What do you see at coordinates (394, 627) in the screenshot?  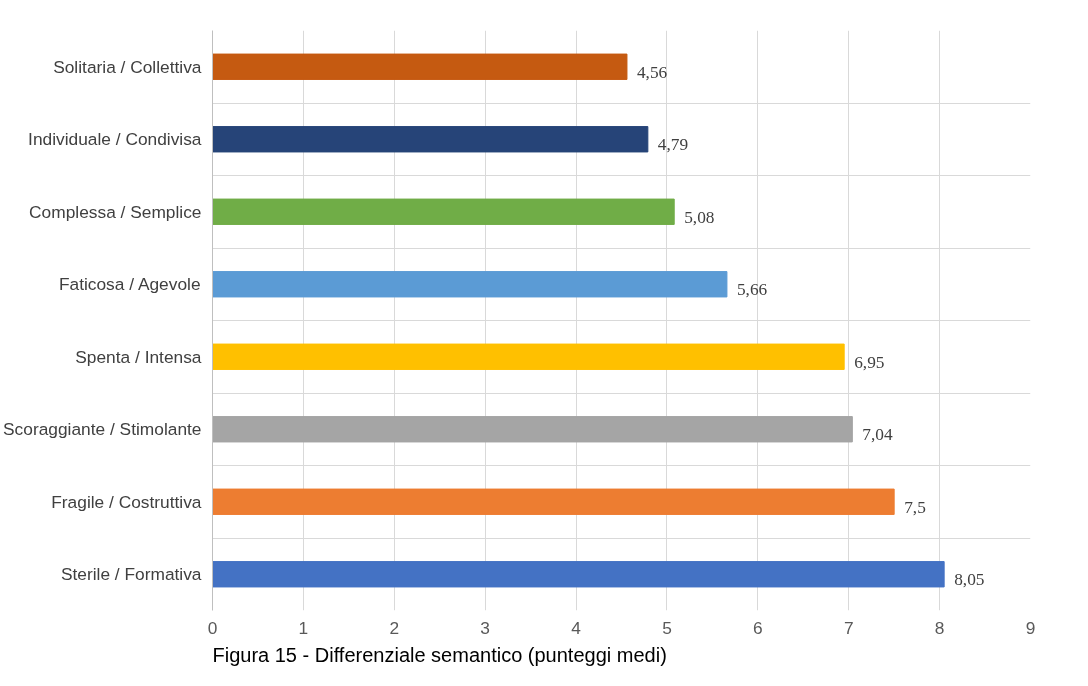 I see `x-tick-label: 2` at bounding box center [394, 627].